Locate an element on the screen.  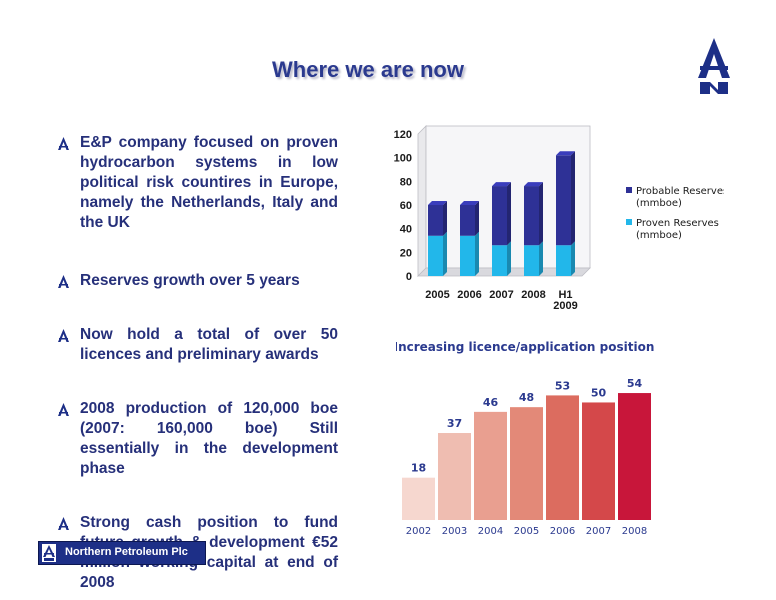
y-tick-label: 40 is located at coordinates (406, 230).